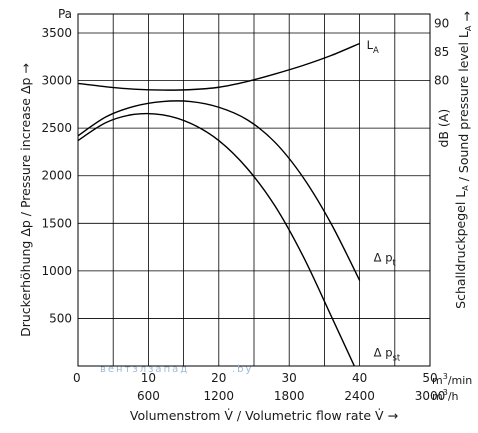 This screenshot has width=478, height=433. Describe the element at coordinates (56, 223) in the screenshot. I see `y-tick-label-left: 1500` at that location.